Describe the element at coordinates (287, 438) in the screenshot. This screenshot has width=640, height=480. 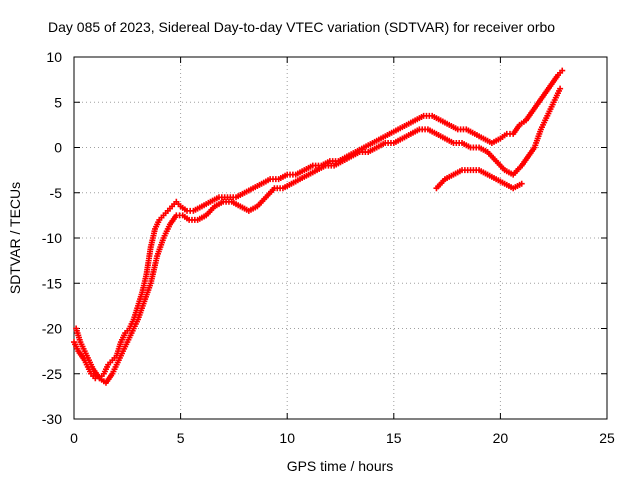
I see `x-tick-label: 10` at that location.